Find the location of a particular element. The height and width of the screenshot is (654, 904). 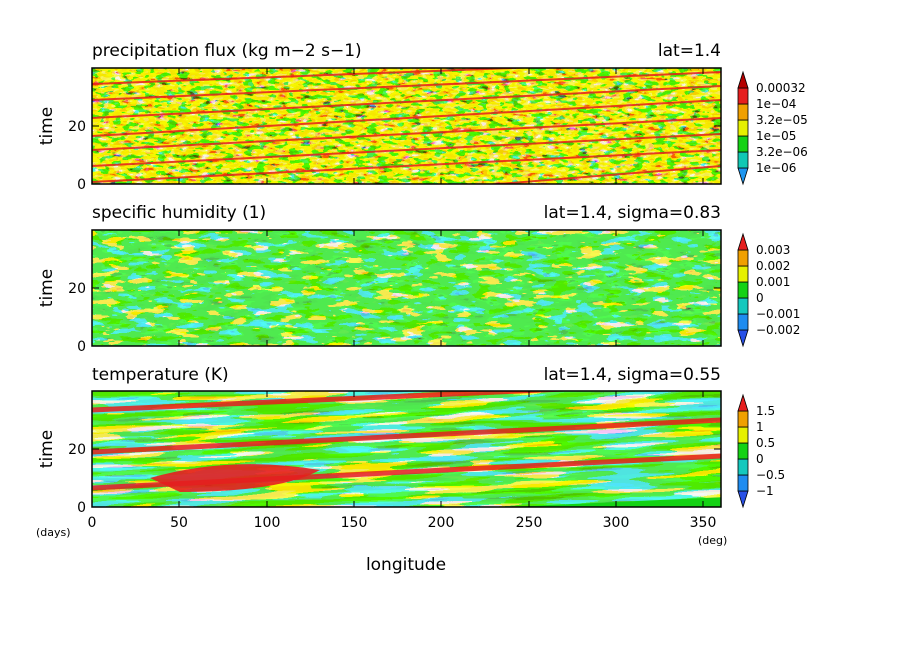

colorbar-label: 1.5 is located at coordinates (765, 411).